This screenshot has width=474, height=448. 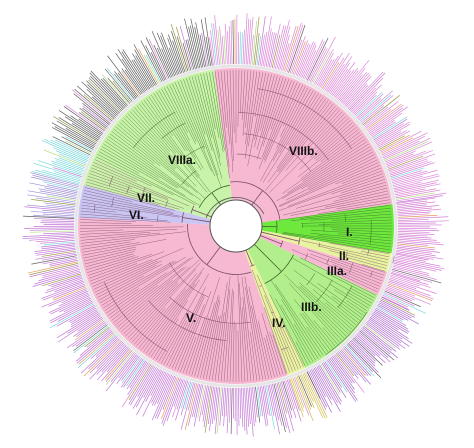 What do you see at coordinates (146, 198) in the screenshot?
I see `clade-label-vii: VII.` at bounding box center [146, 198].